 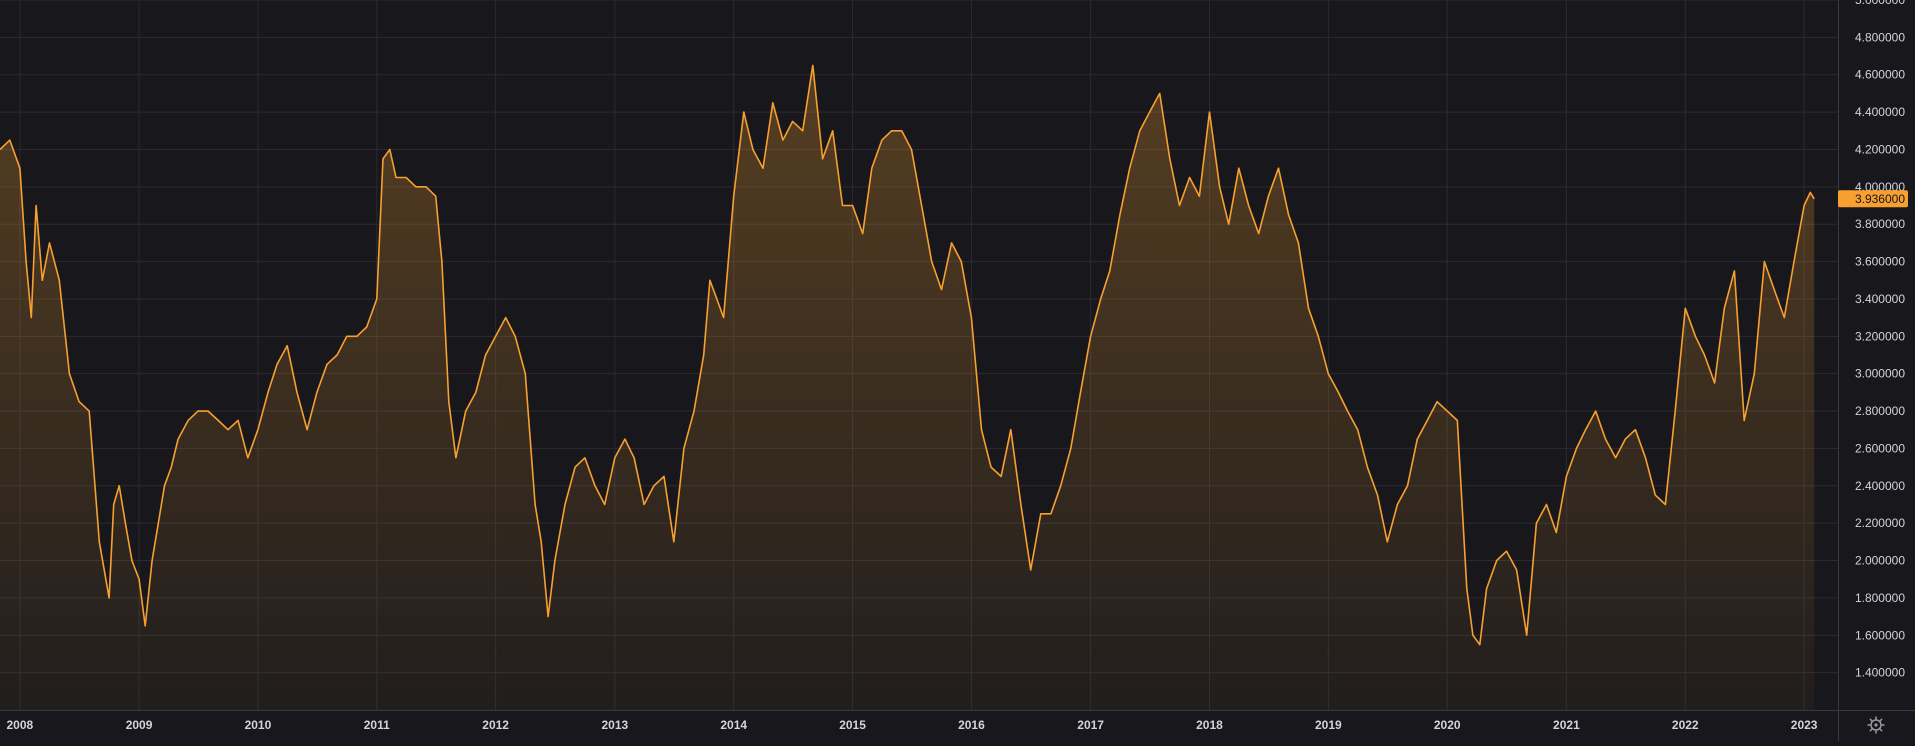 I want to click on y-tick-label: 4.600000, so click(x=1880, y=75).